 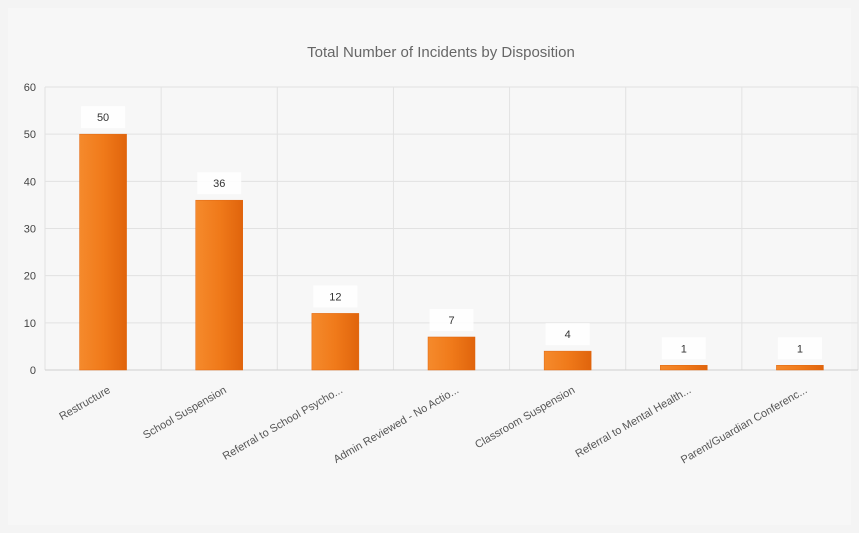 What do you see at coordinates (33, 371) in the screenshot?
I see `y-tick-label: 0` at bounding box center [33, 371].